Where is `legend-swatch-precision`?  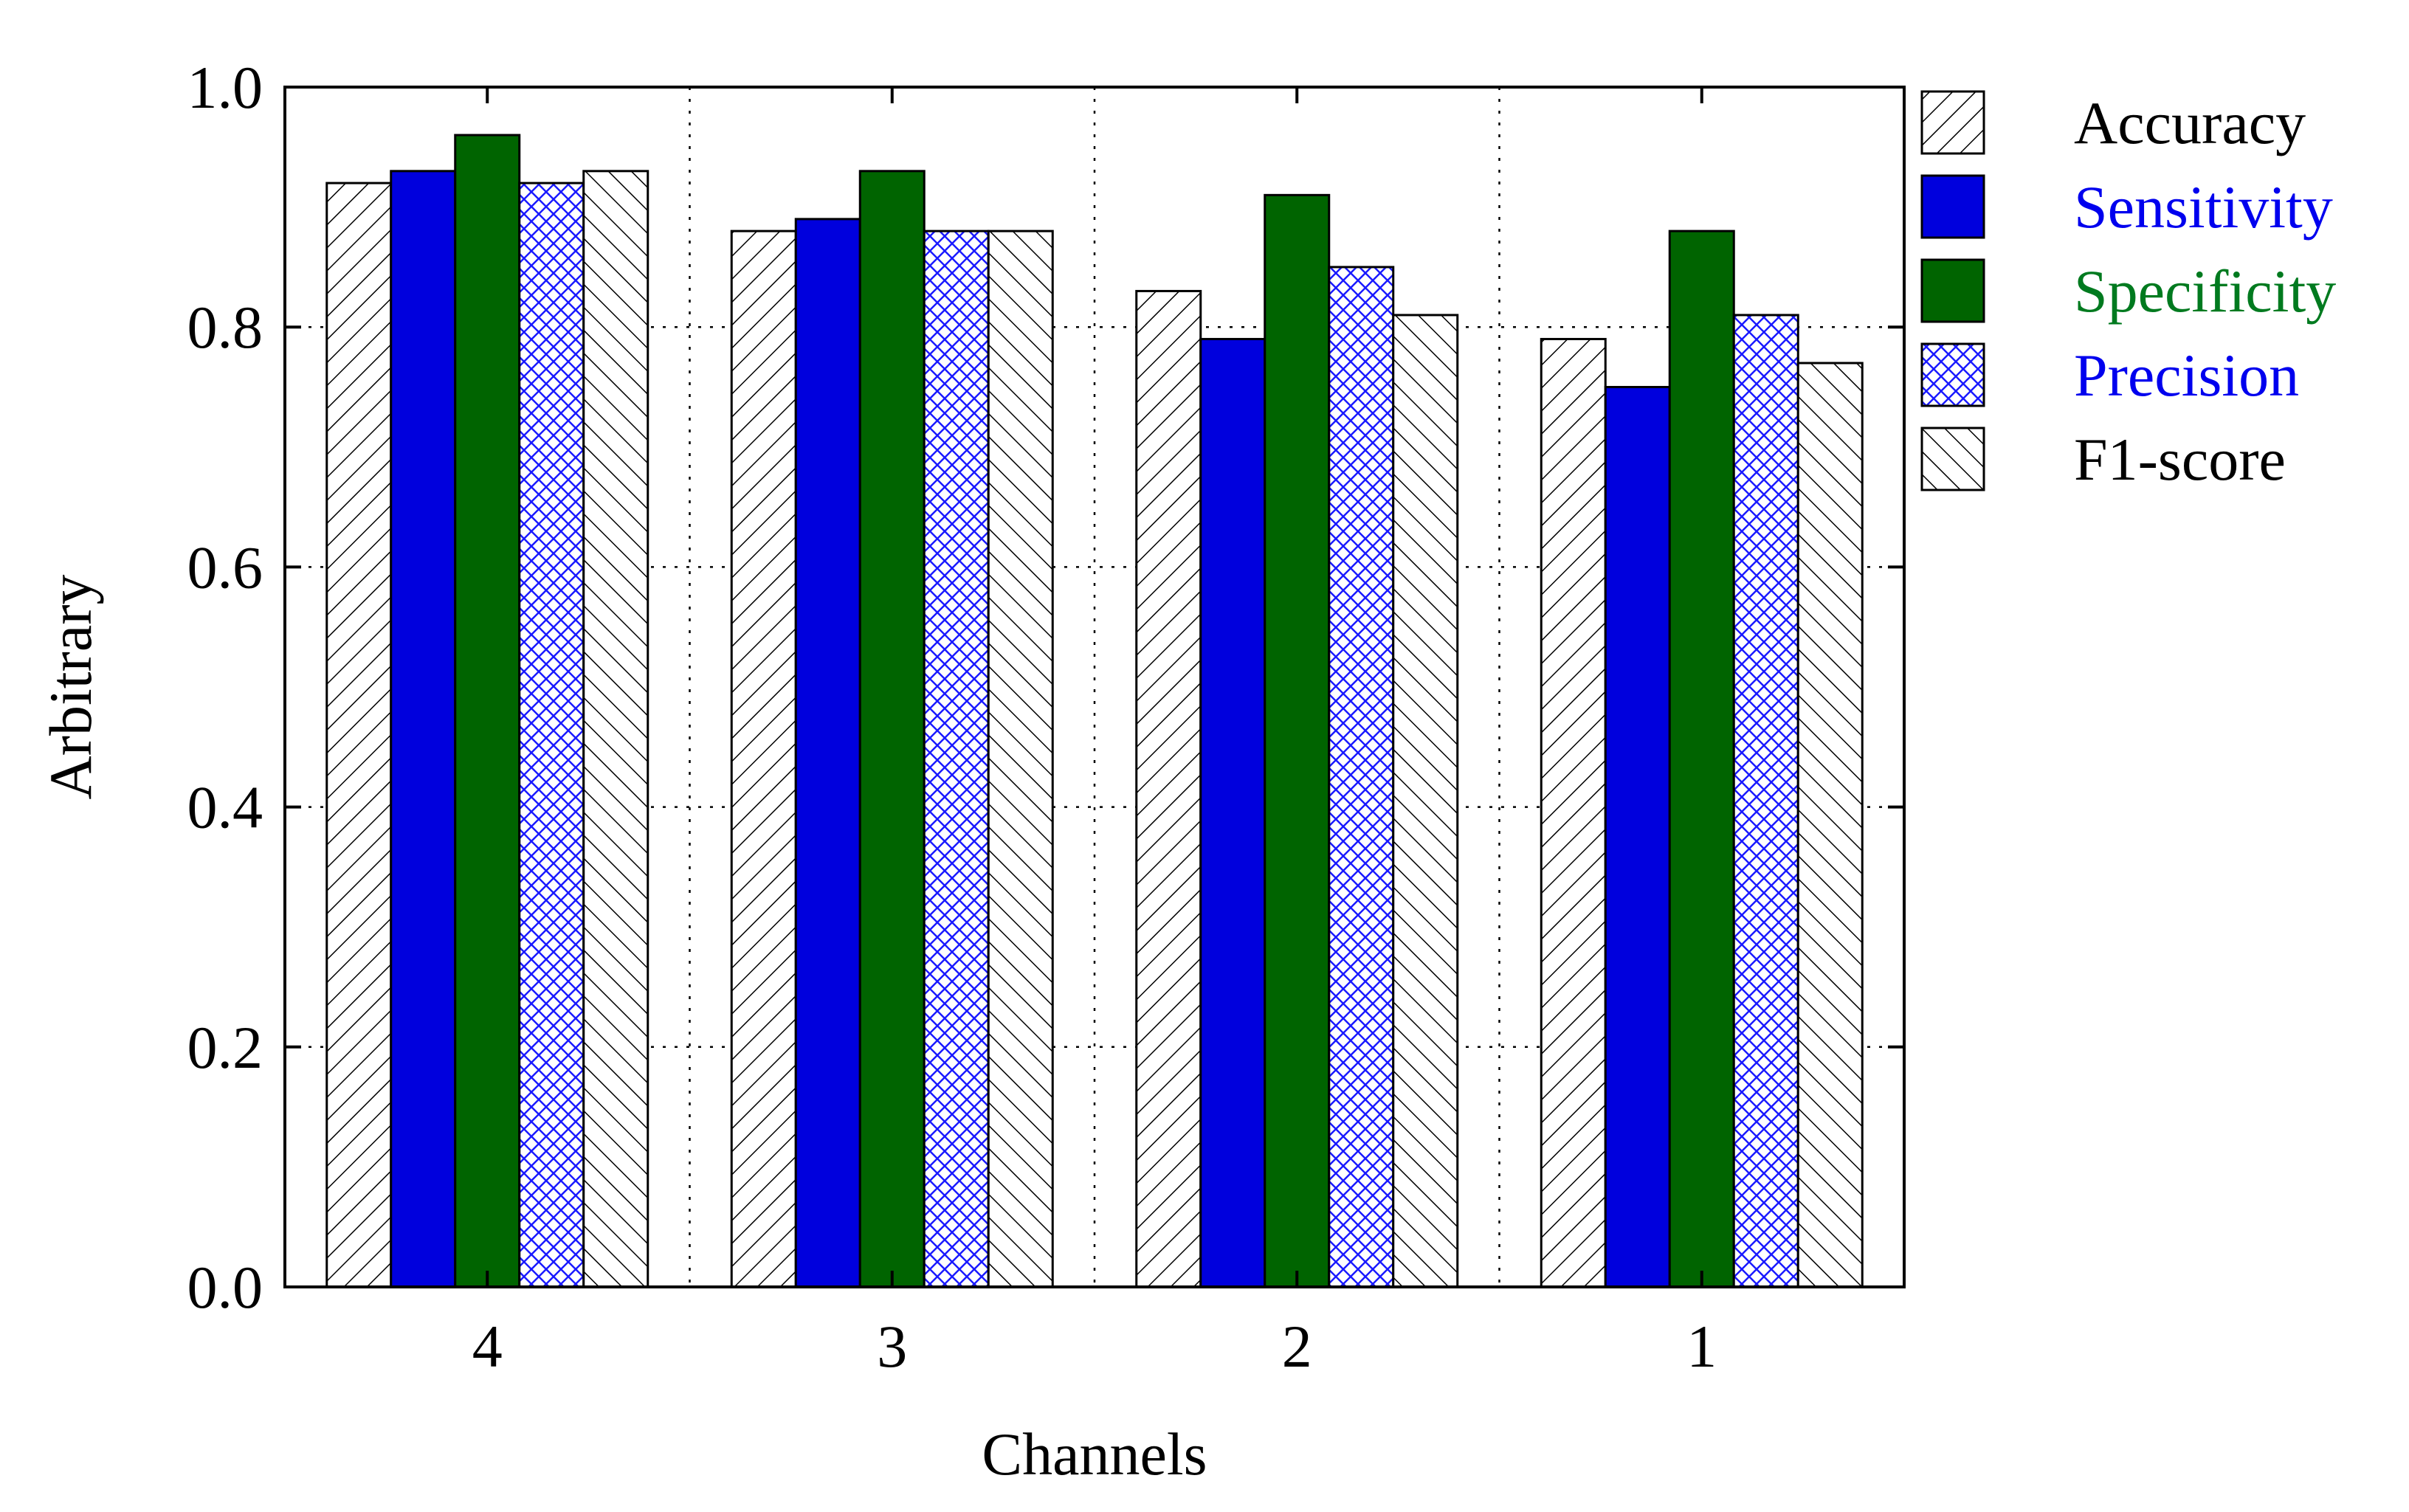
legend-swatch-precision is located at coordinates (1953, 374).